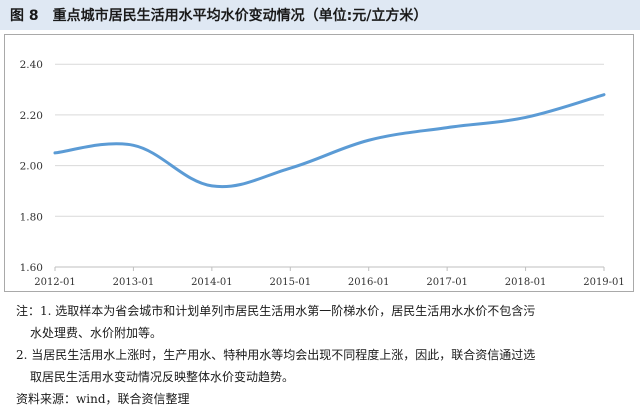 Image resolution: width=640 pixels, height=418 pixels. Describe the element at coordinates (162, 377) in the screenshot. I see `note-2-line-2: 取居民生活用水变动情况反映整体水价变动趋势。` at that location.